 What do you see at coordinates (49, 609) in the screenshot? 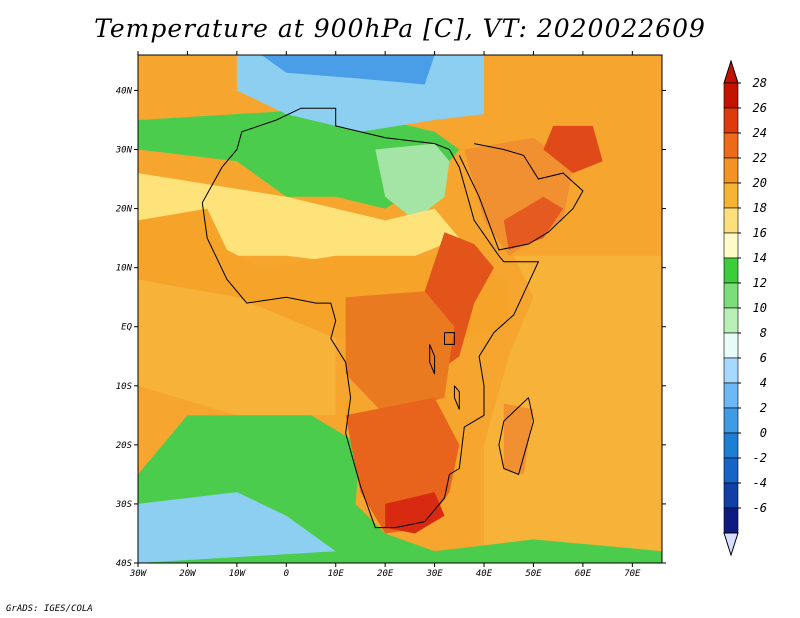
I see `grads-credit: GrADS: IGES/COLA` at bounding box center [49, 609].